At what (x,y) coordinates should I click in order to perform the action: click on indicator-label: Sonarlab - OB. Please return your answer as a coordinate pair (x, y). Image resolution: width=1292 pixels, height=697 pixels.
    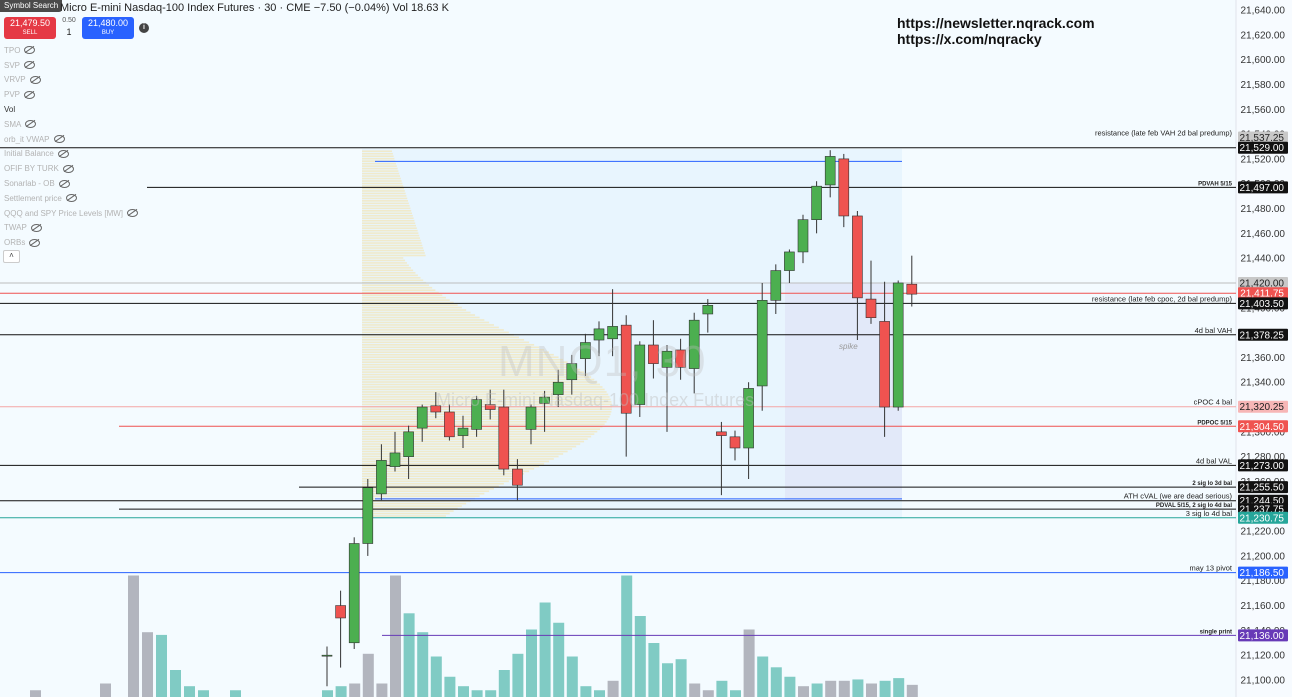
    Looking at the image, I should click on (29, 184).